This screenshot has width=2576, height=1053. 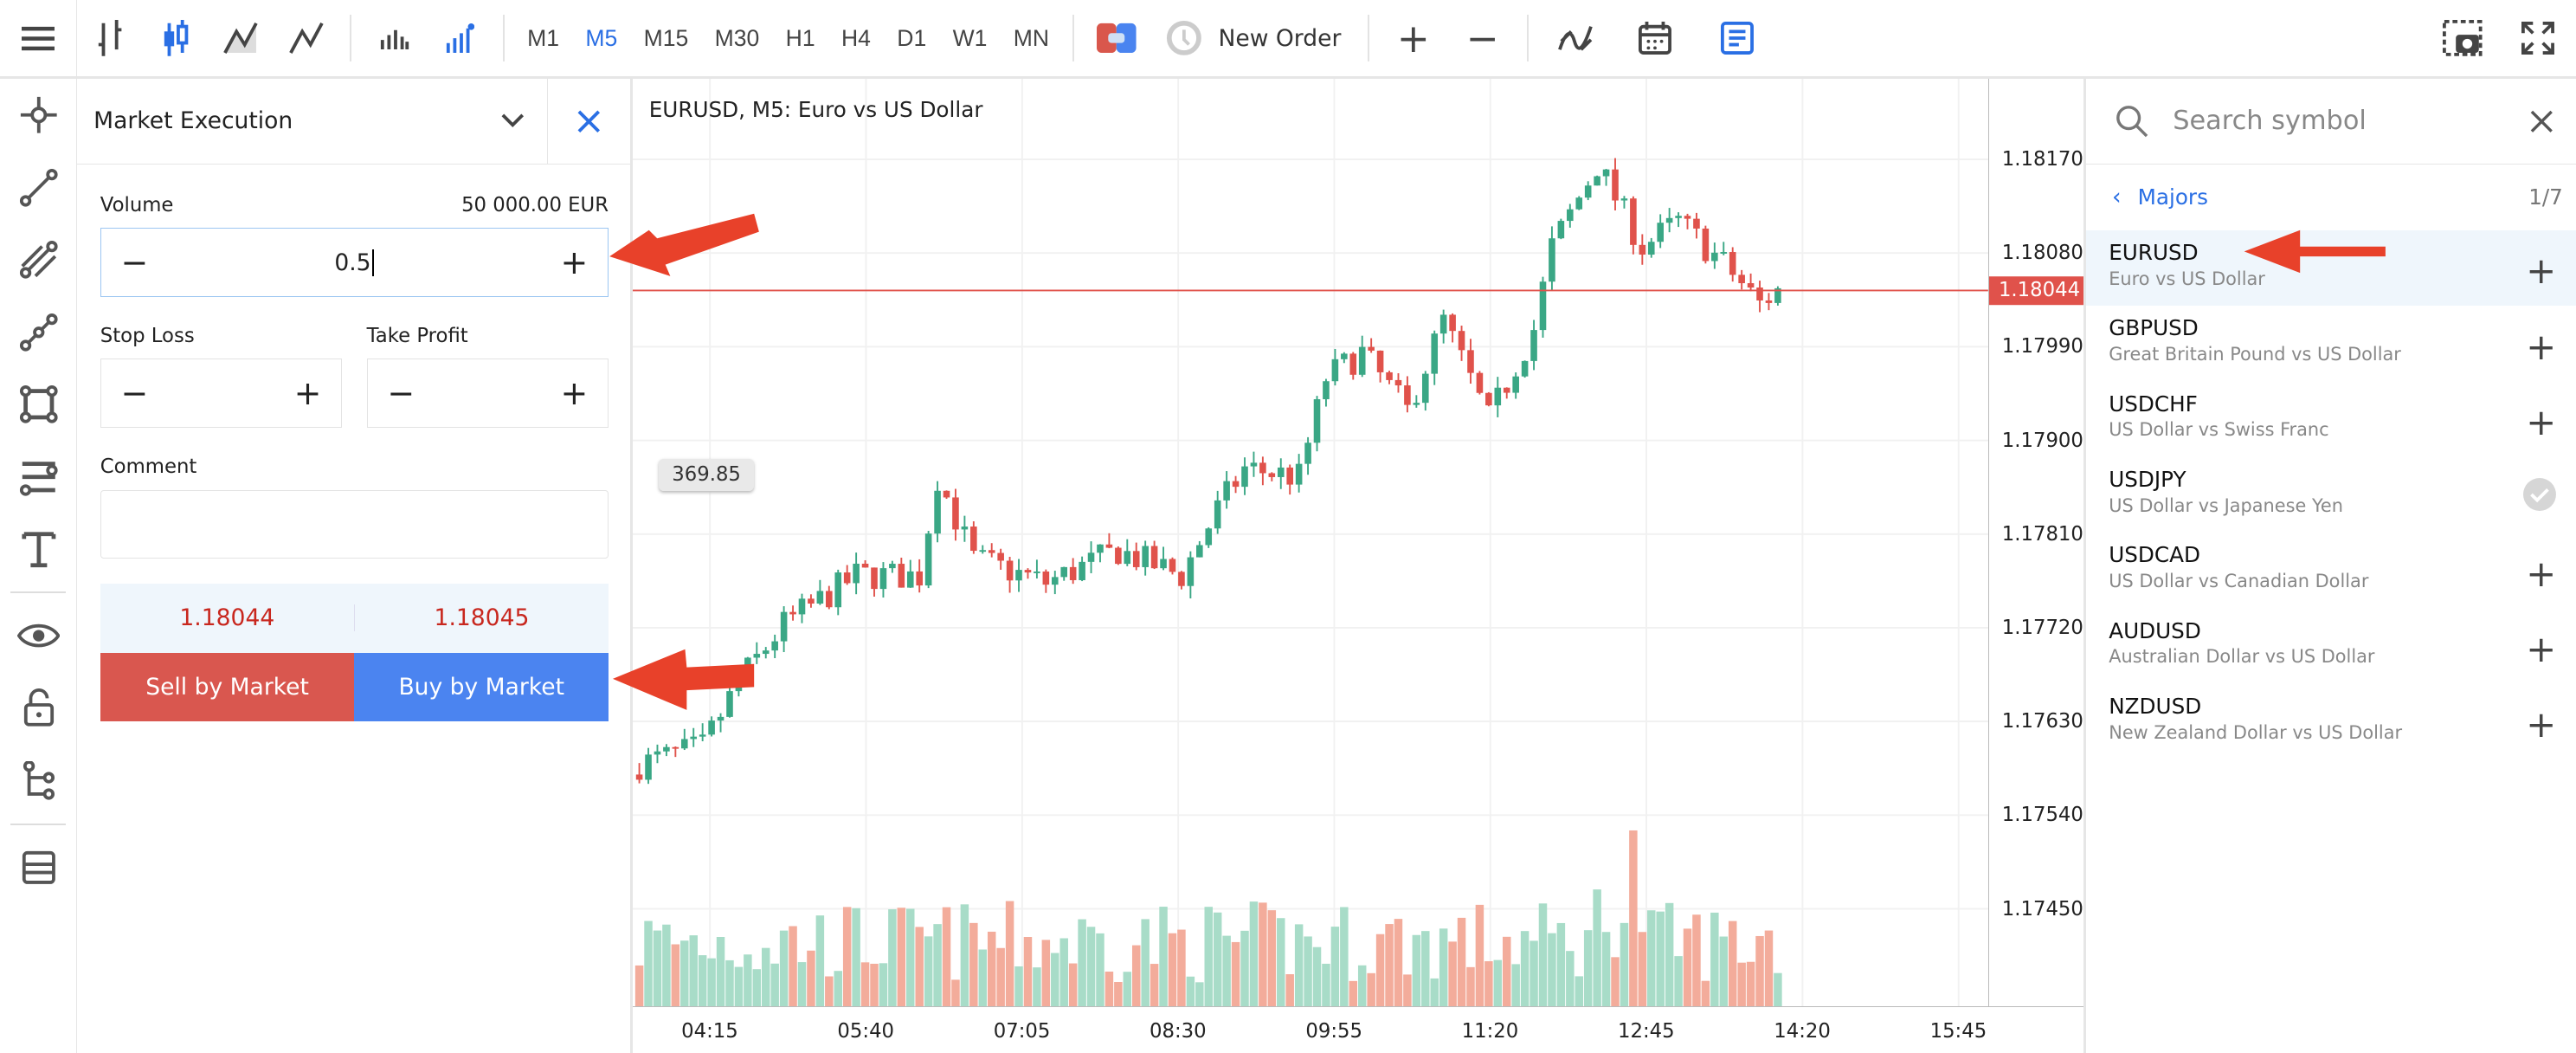 I want to click on zoom-in-icon: +, so click(x=1413, y=38).